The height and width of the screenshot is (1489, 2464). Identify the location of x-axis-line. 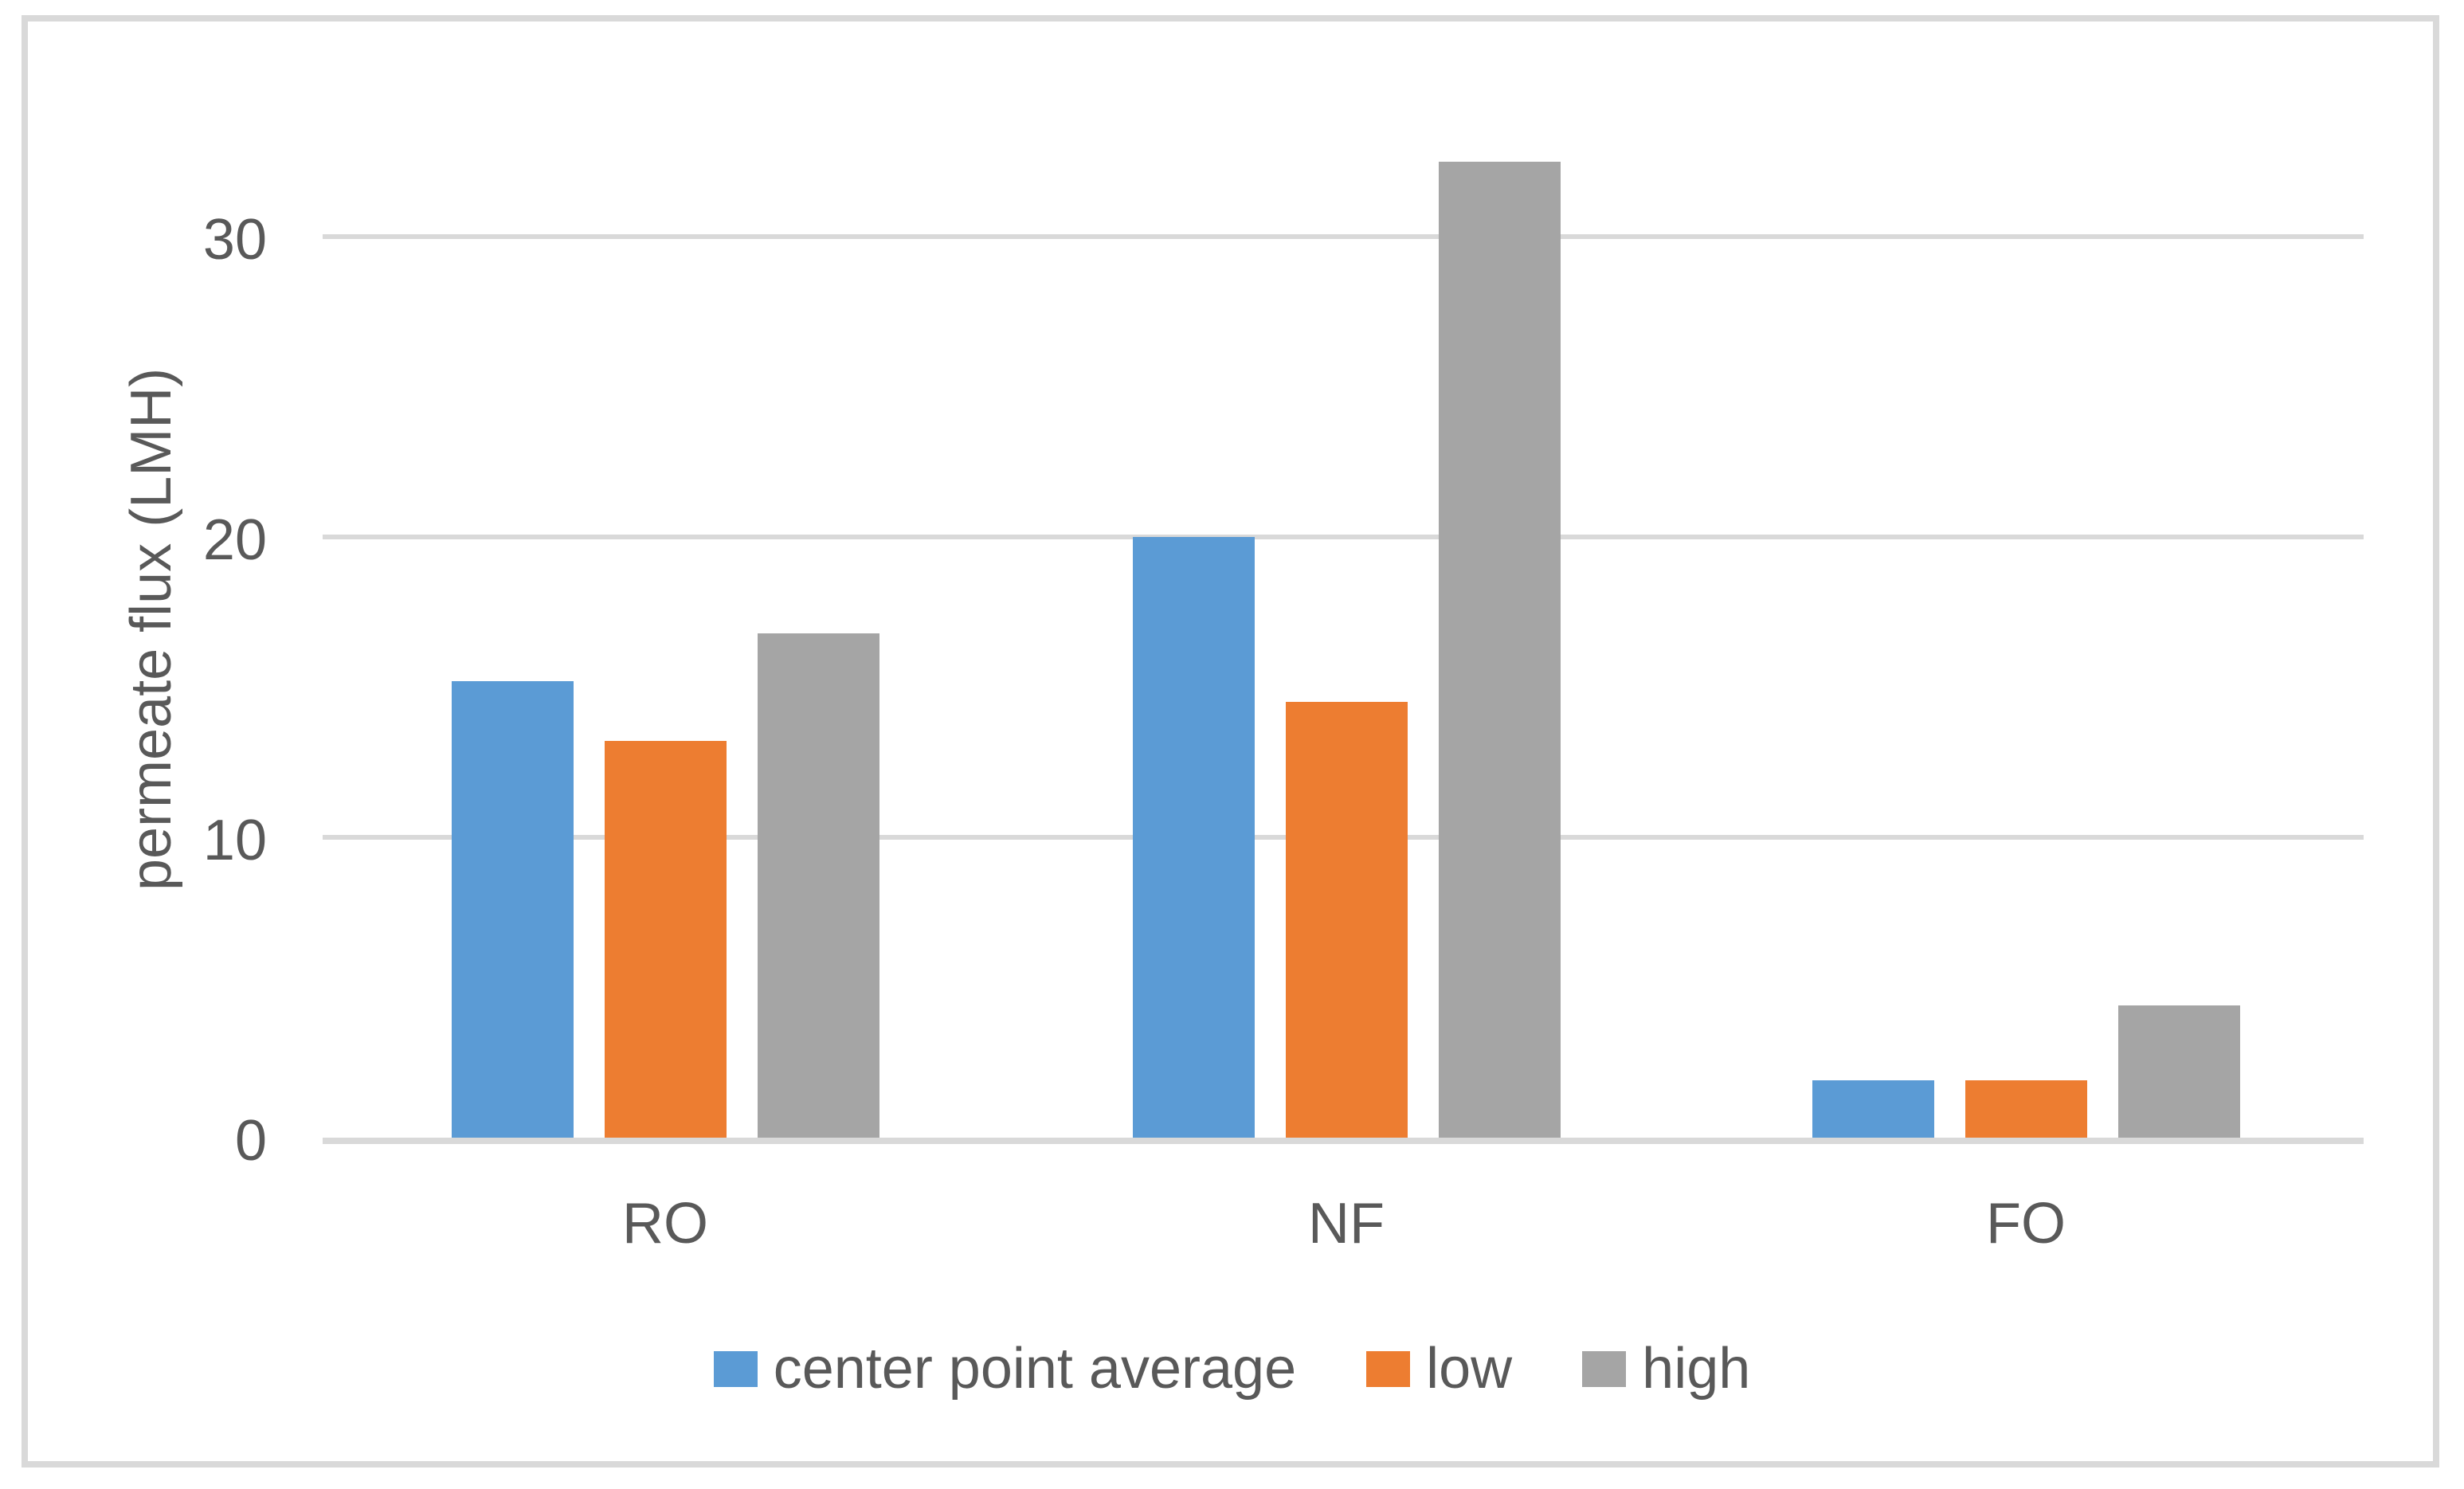
(1343, 1141).